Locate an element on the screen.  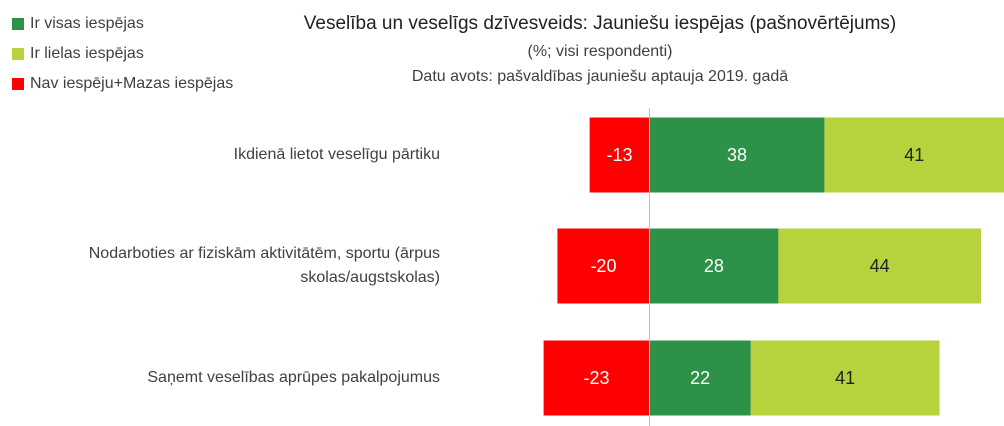
legend-label: Ir lielas iespējas is located at coordinates (87, 53).